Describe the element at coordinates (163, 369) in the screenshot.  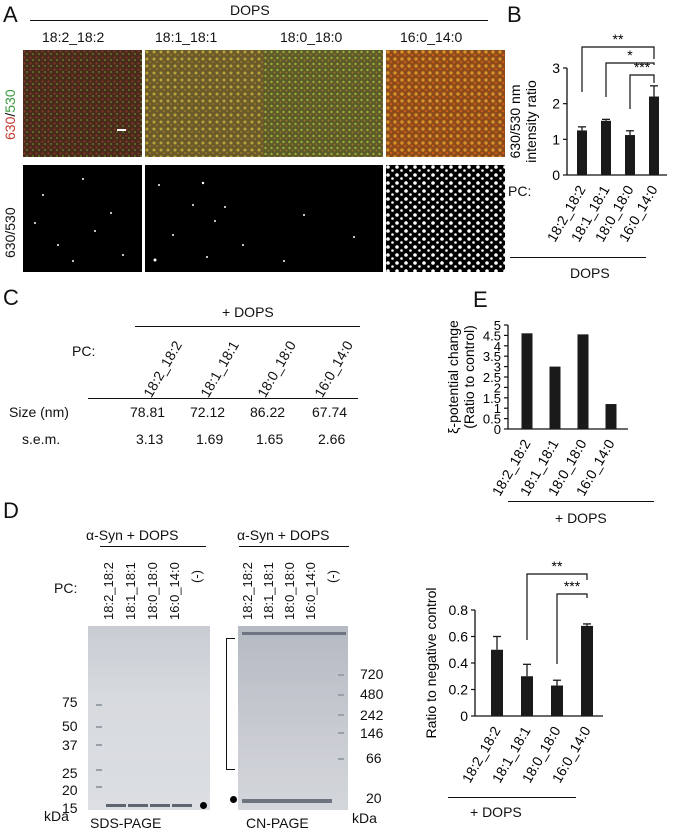
I see `panel-c-col-label: 18:2_18:2` at that location.